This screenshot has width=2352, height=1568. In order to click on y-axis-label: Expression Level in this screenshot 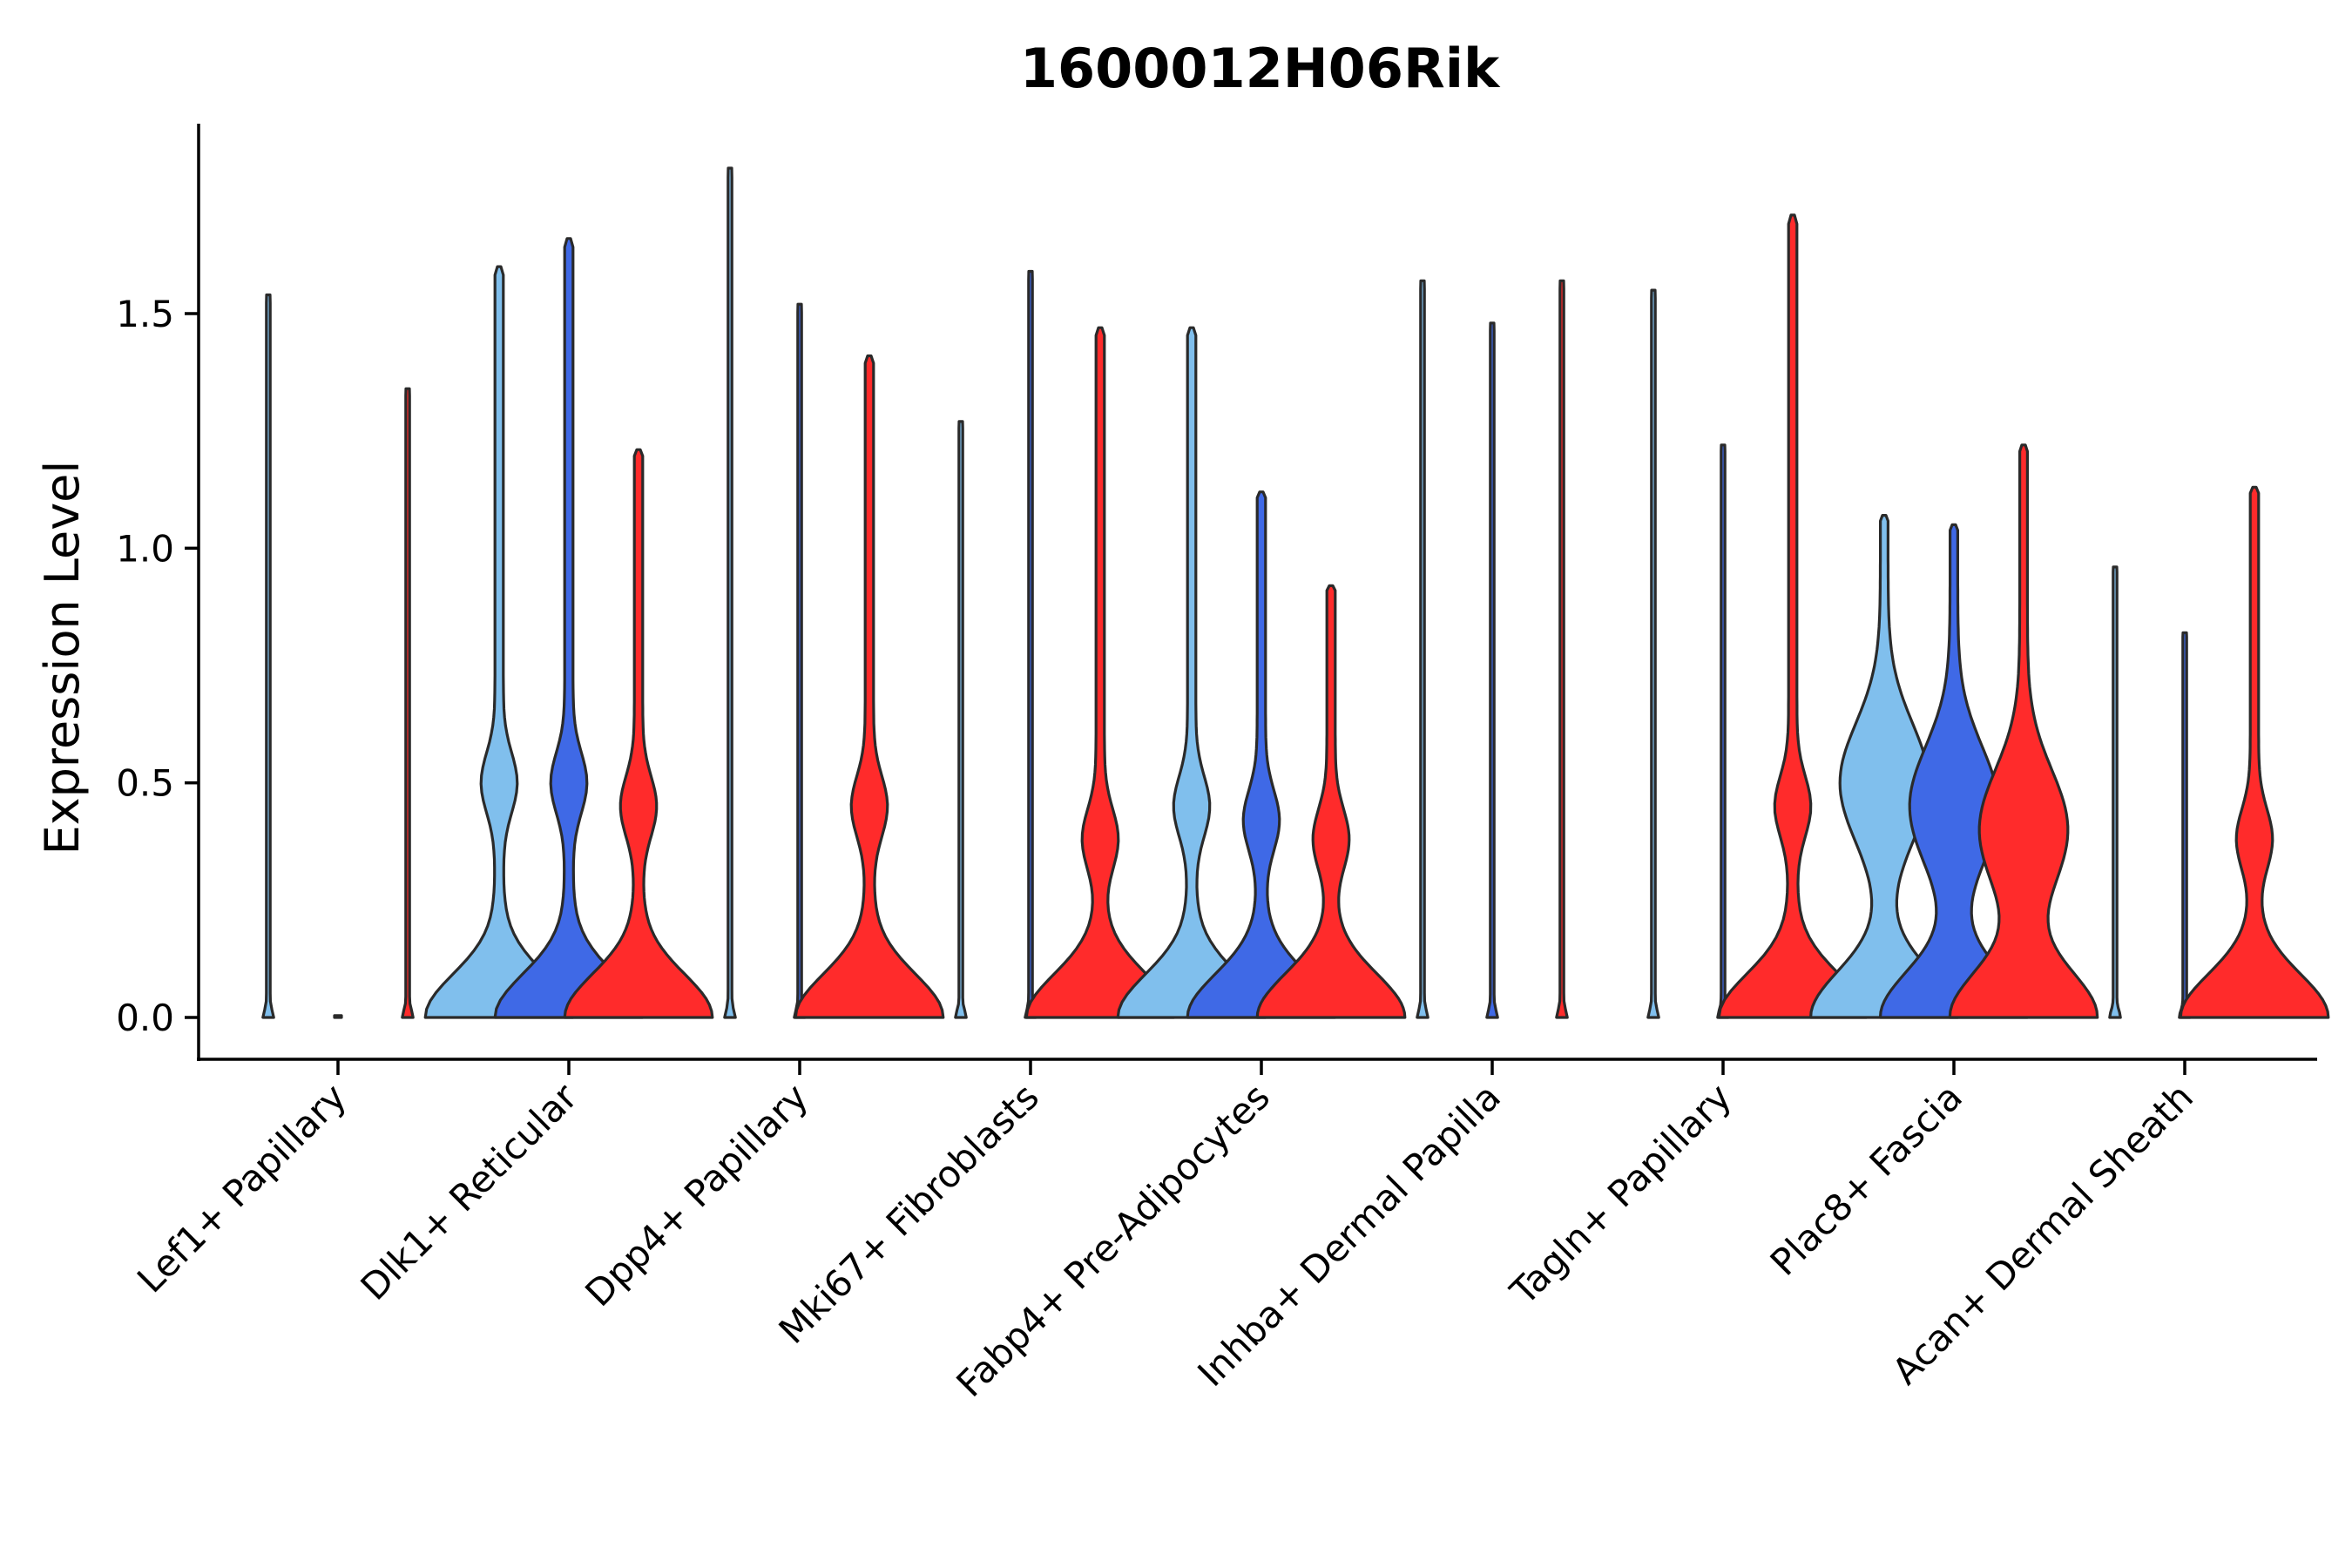, I will do `click(62, 658)`.